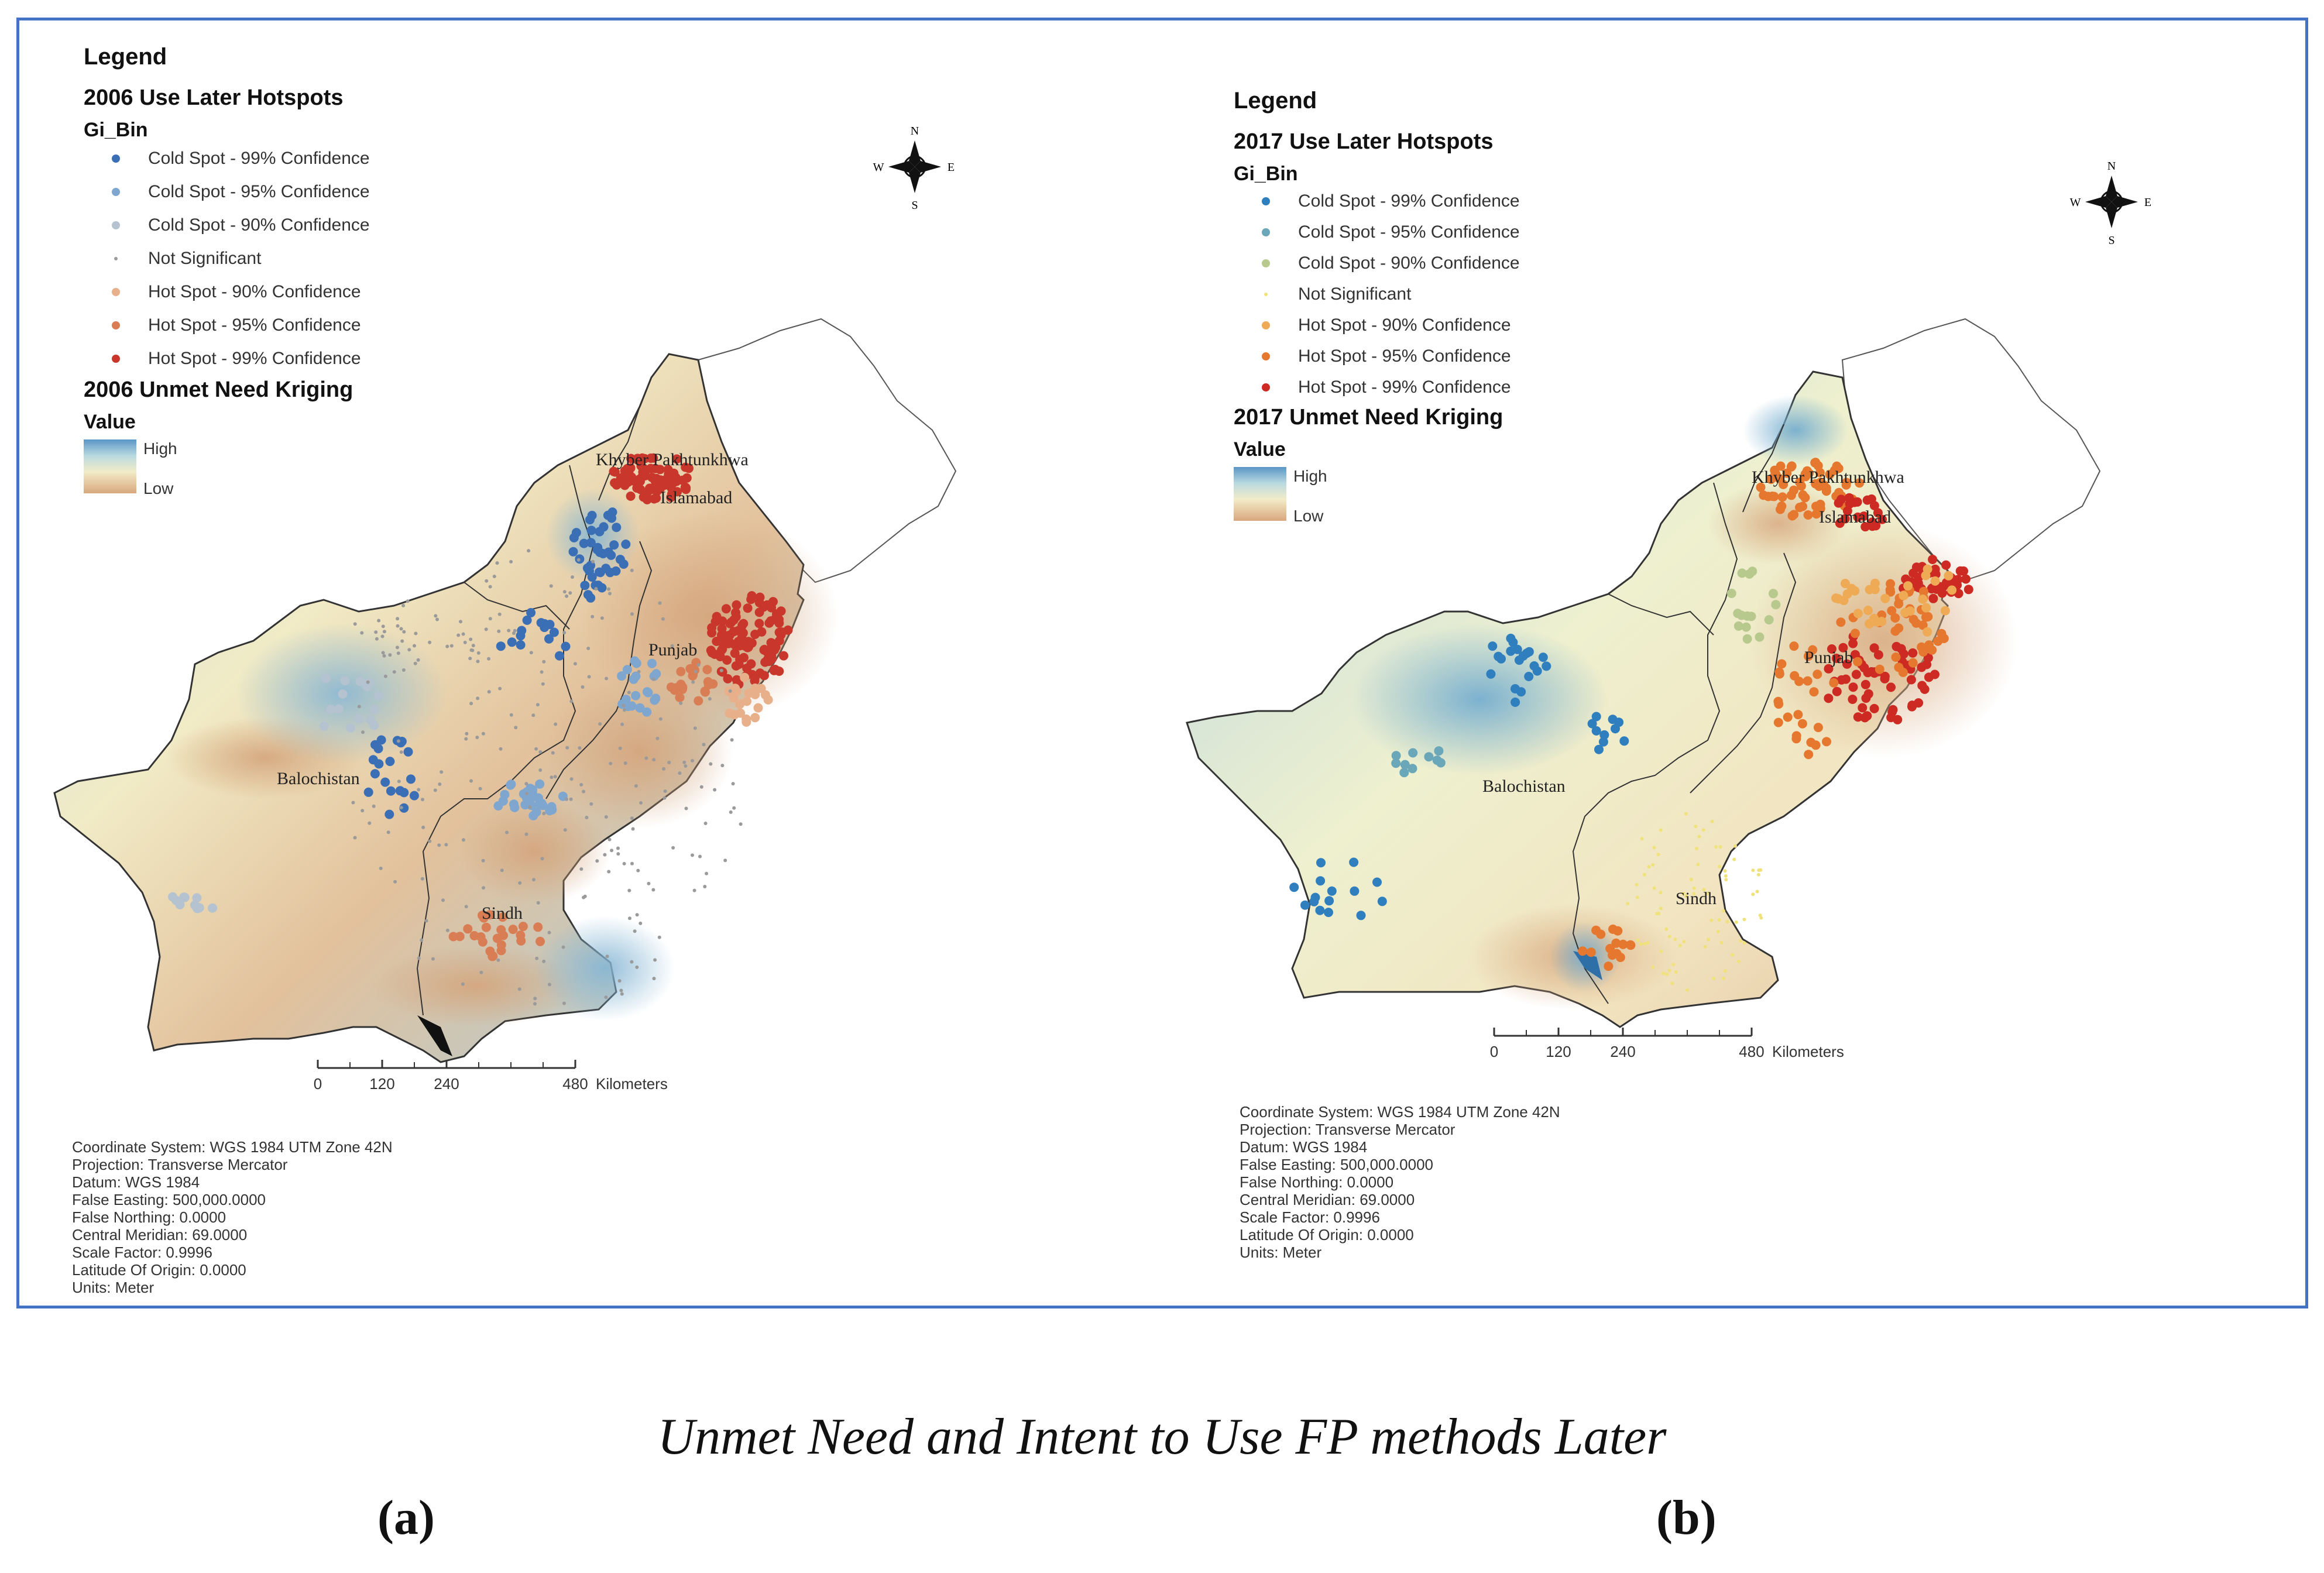  Describe the element at coordinates (1377, 232) in the screenshot. I see `legend-item: Cold Spot - 95% Confidence` at that location.